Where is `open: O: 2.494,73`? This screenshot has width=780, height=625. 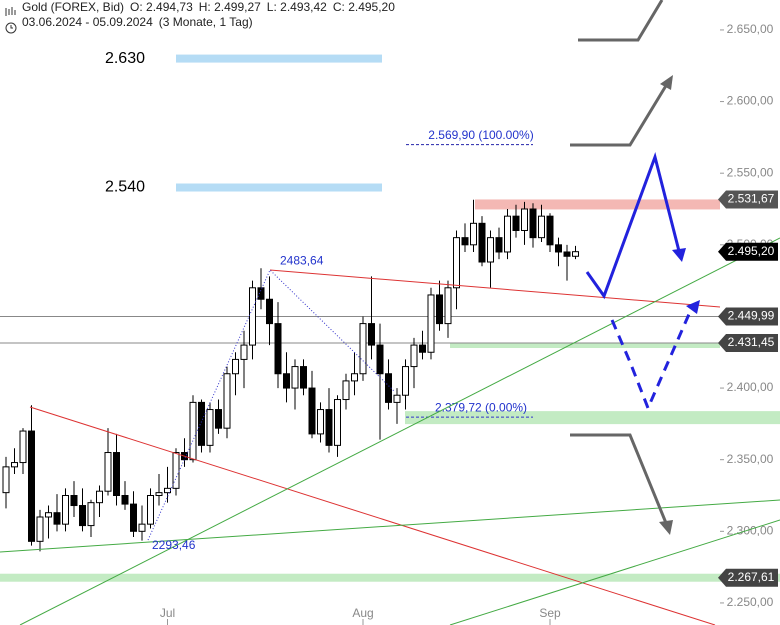
open: O: 2.494,73 is located at coordinates (161, 7).